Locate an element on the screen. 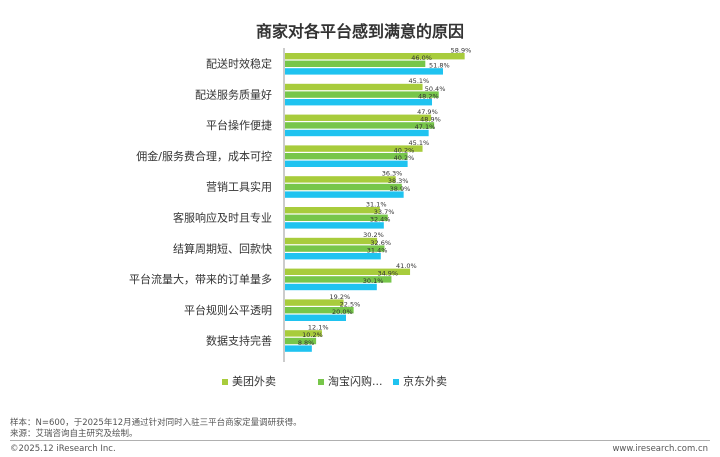 The height and width of the screenshot is (457, 720). data-label: 51.8% is located at coordinates (439, 66).